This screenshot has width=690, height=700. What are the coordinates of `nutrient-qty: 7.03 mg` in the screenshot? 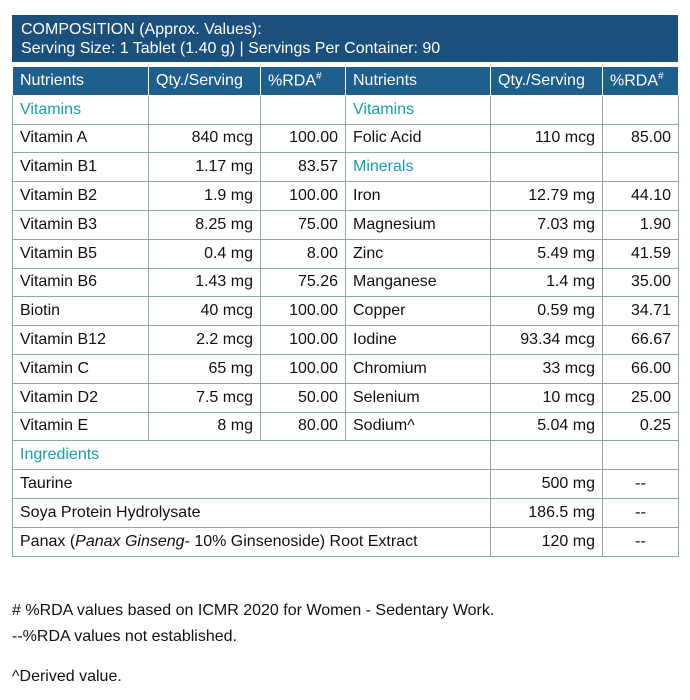 It's located at (546, 224).